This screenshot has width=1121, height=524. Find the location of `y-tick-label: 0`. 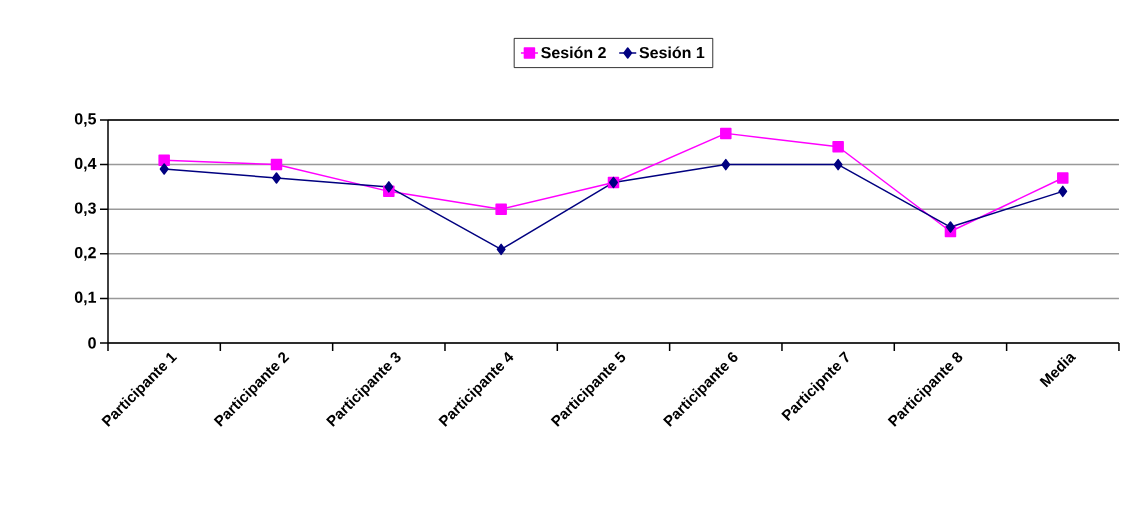

y-tick-label: 0 is located at coordinates (92, 343).